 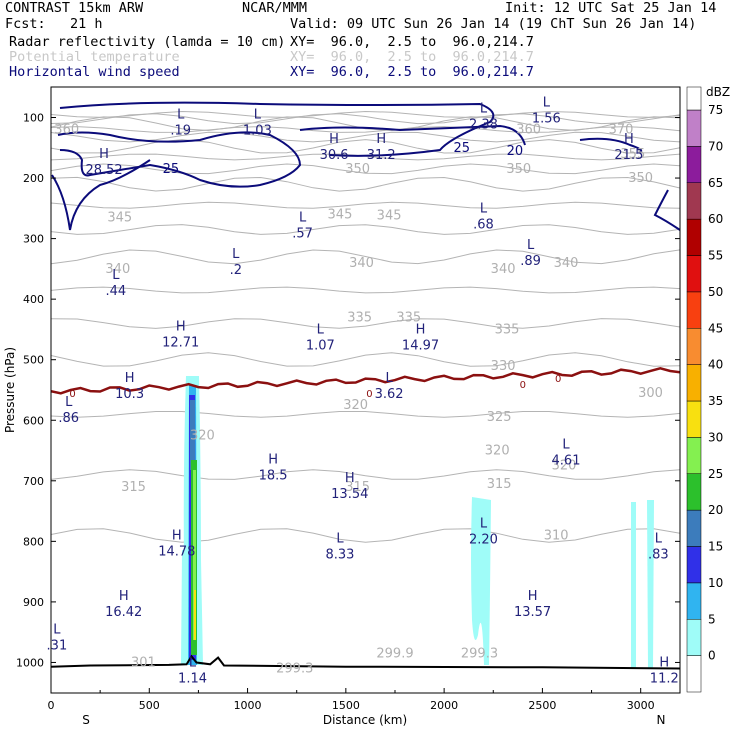 I want to click on x-tick-label: 3000, so click(x=641, y=705).